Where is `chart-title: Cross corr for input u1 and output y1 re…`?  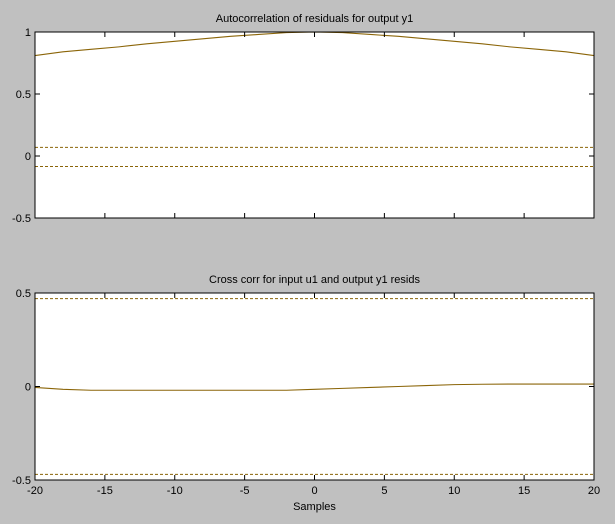
chart-title: Cross corr for input u1 and output y1 re… is located at coordinates (314, 280).